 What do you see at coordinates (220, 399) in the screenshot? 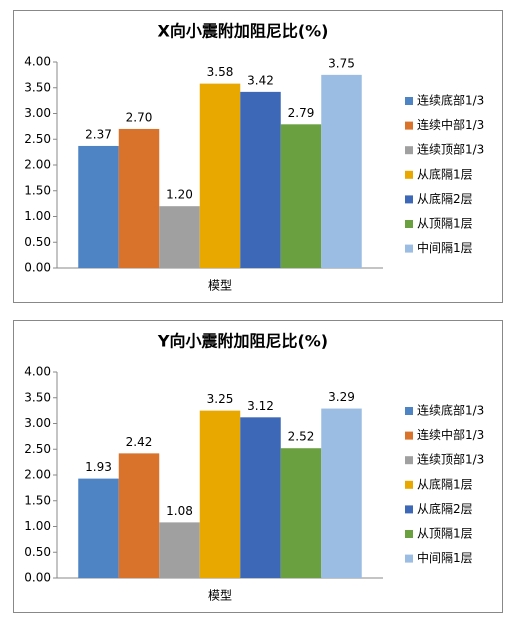
I see `data-label: 3.25` at bounding box center [220, 399].